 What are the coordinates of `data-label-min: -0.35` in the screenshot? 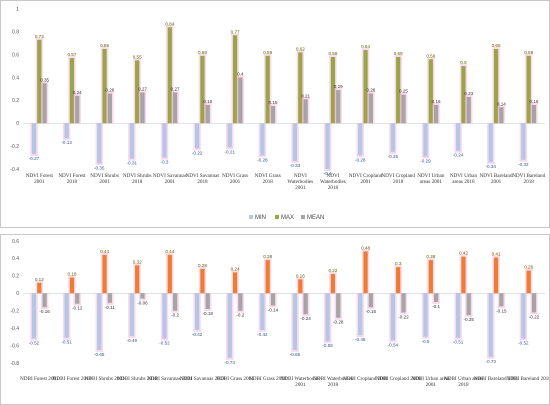 It's located at (99, 167).